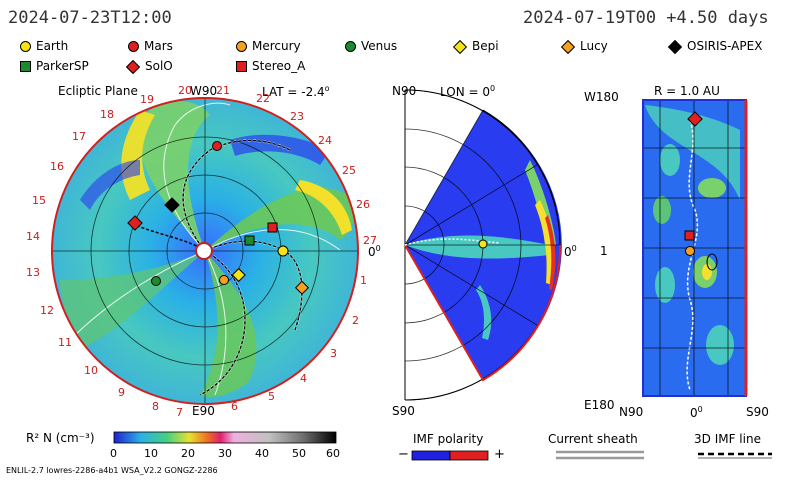 The width and height of the screenshot is (800, 484). What do you see at coordinates (135, 223) in the screenshot?
I see `solo-body-icon` at bounding box center [135, 223].